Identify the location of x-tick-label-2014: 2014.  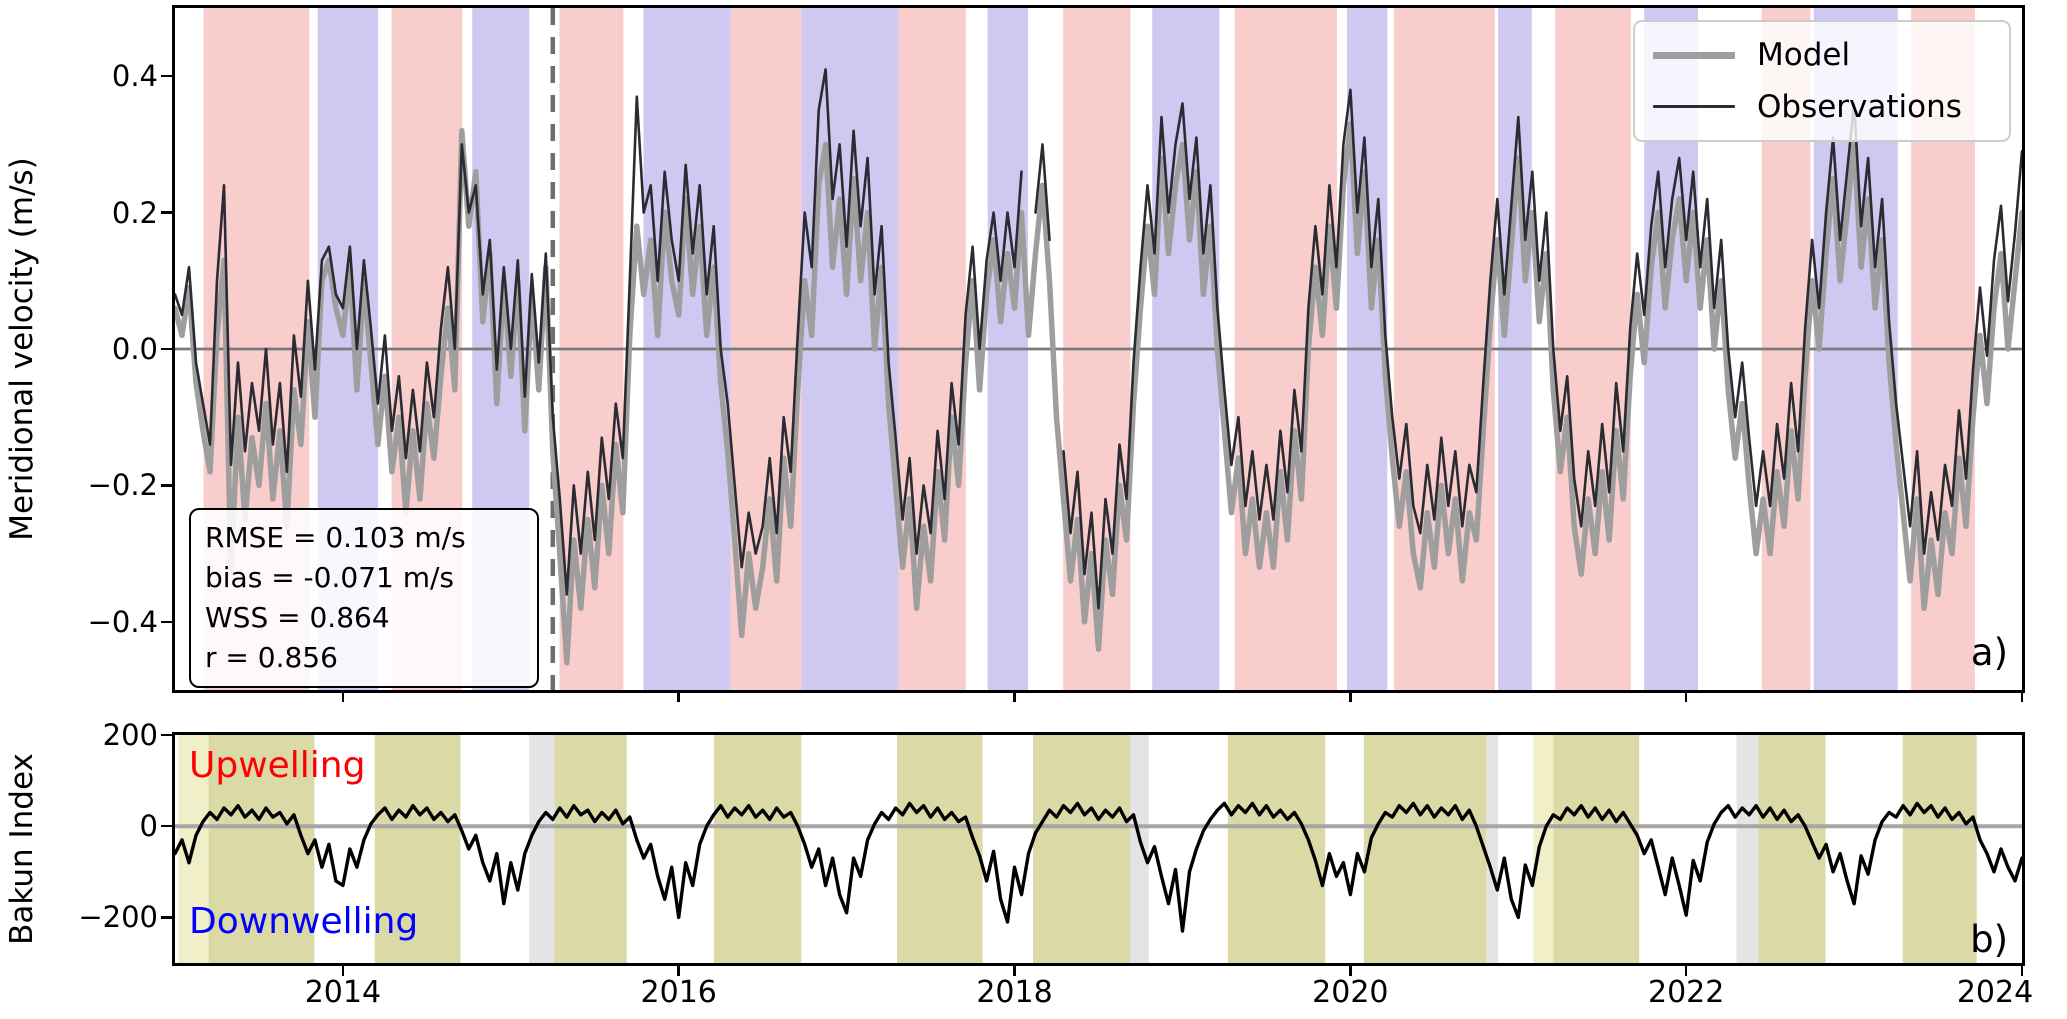
(343, 992).